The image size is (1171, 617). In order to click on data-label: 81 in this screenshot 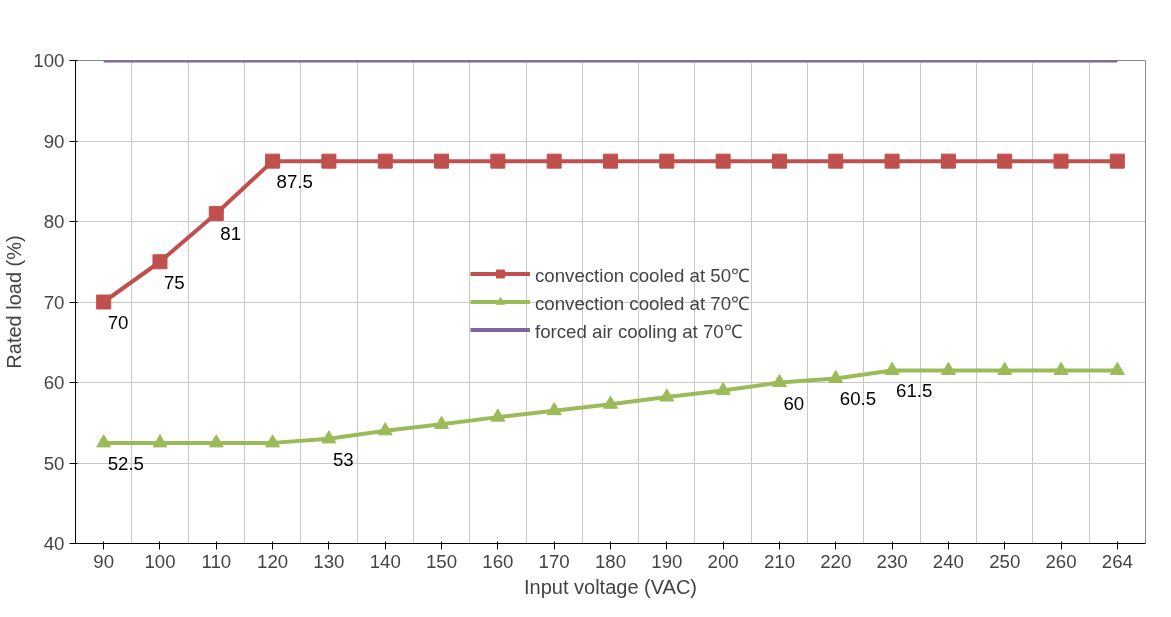, I will do `click(231, 234)`.